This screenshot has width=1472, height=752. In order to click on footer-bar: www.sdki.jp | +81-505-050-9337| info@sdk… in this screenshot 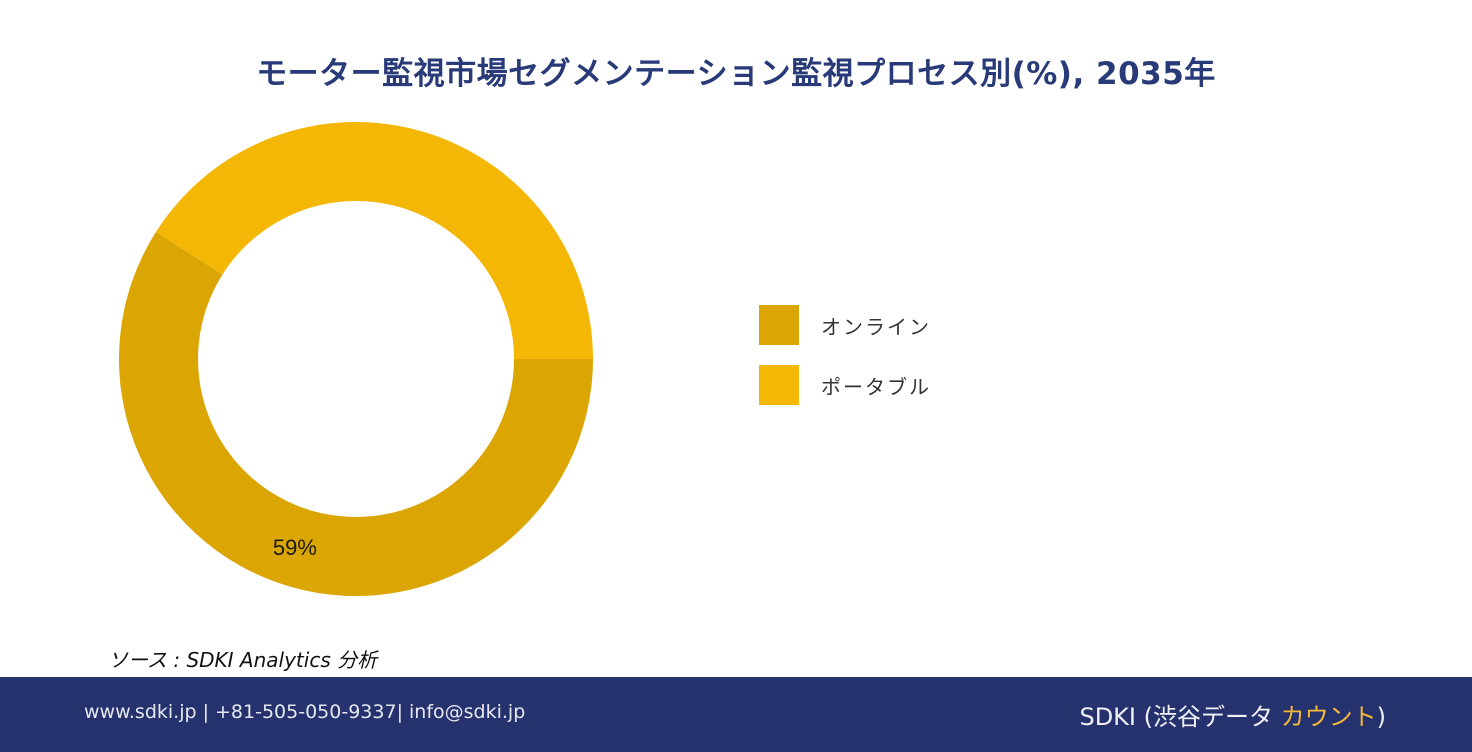, I will do `click(736, 714)`.